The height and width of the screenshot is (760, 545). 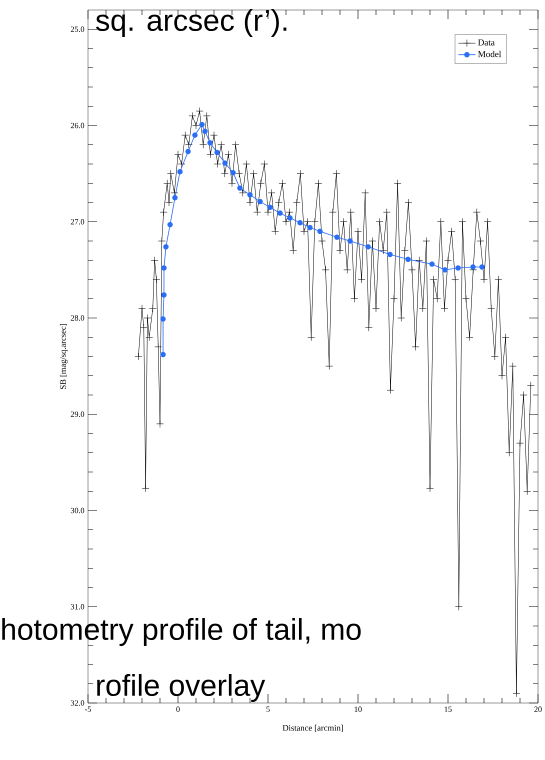 I want to click on y-tick-label: 28.0, so click(x=77, y=318).